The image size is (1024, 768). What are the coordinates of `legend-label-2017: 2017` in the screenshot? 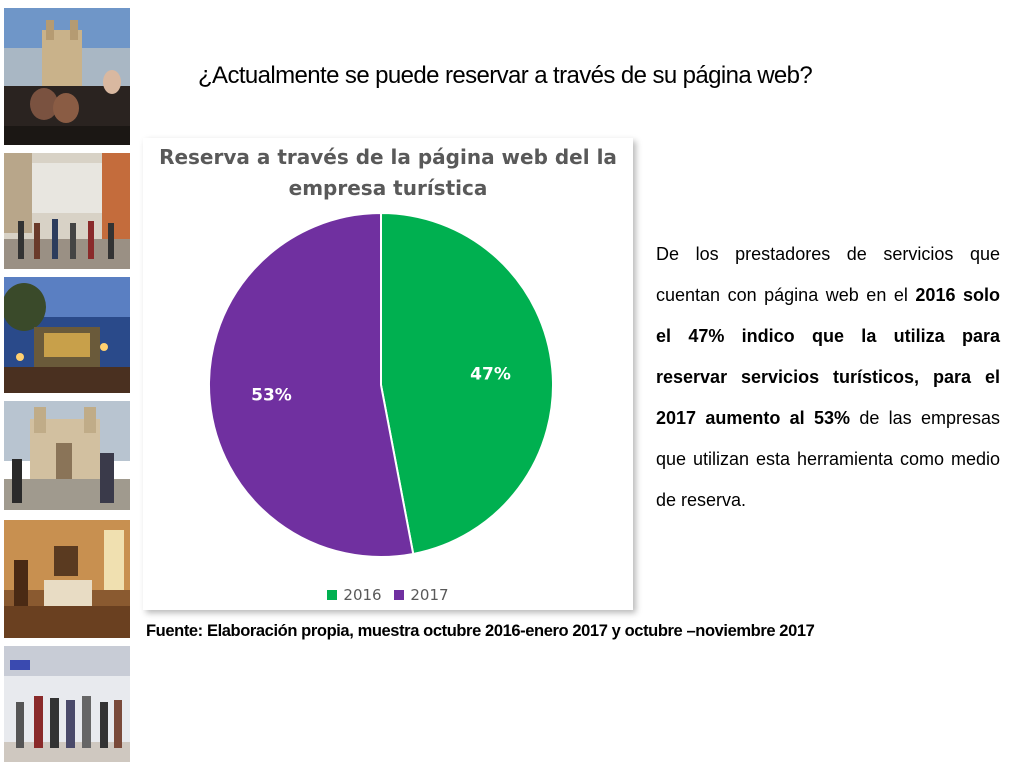 It's located at (429, 595).